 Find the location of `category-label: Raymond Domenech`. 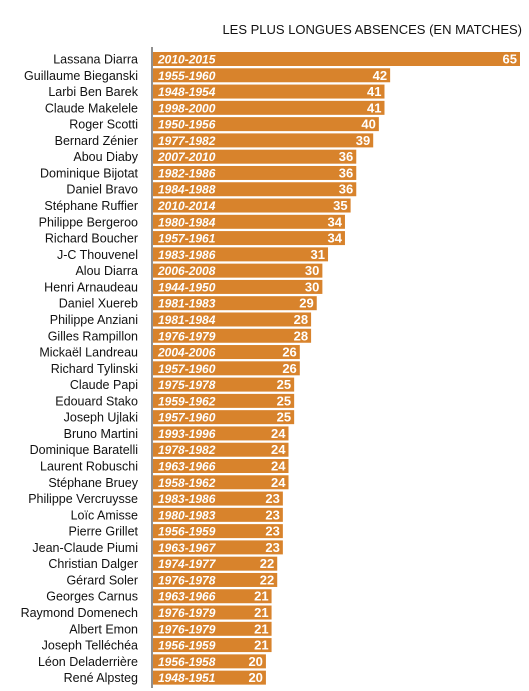

category-label: Raymond Domenech is located at coordinates (79, 613).